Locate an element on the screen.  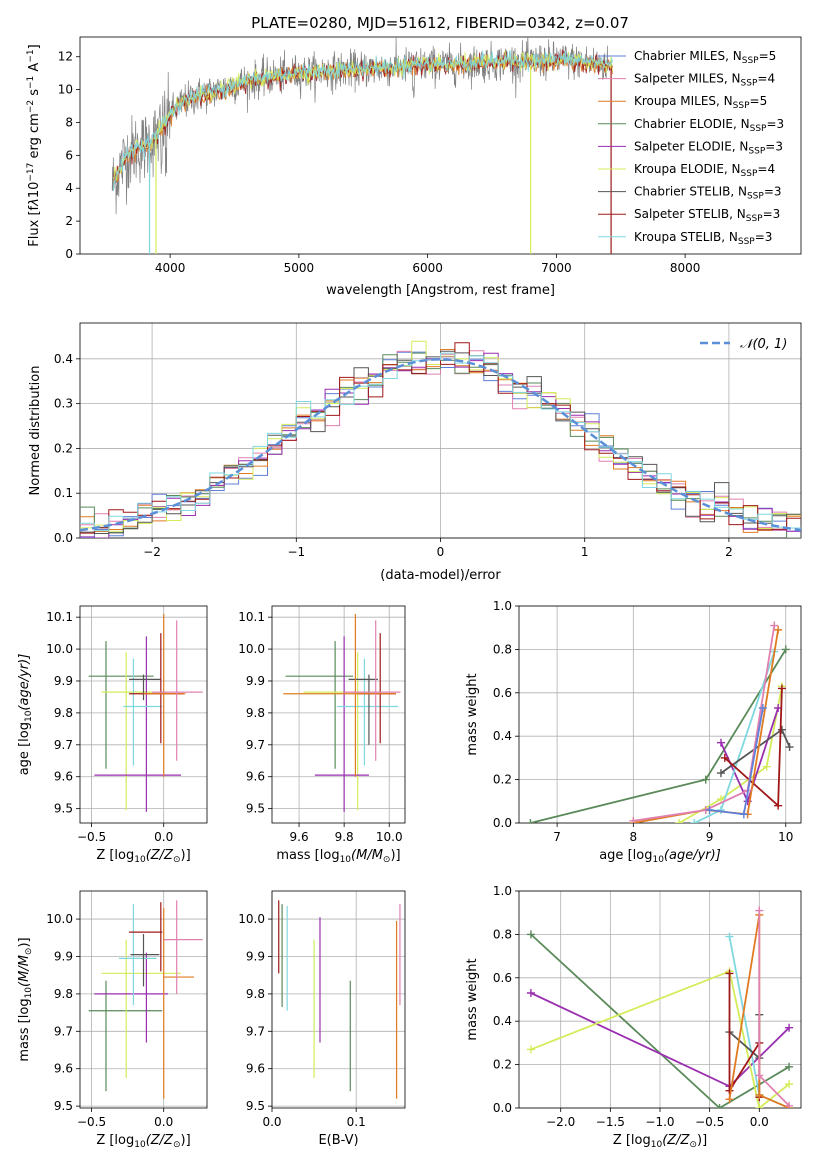
x-axis-label: age [log10(age/yr)] is located at coordinates (660, 856).